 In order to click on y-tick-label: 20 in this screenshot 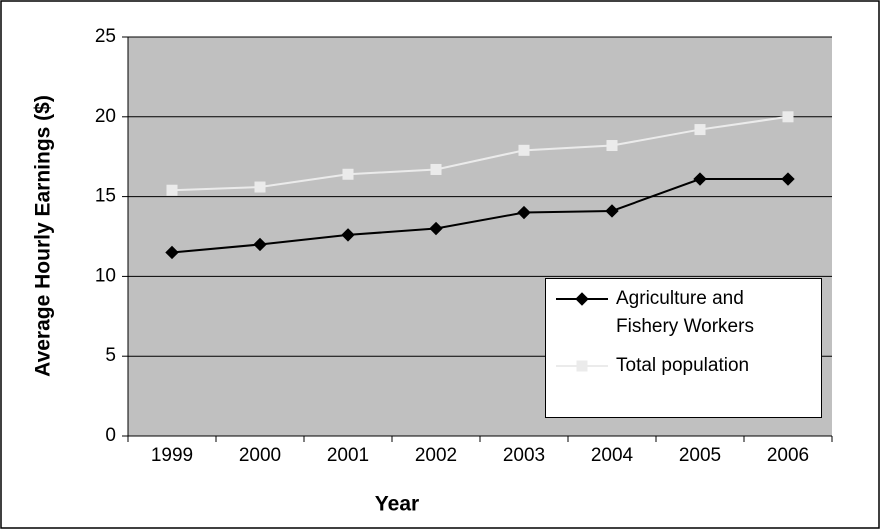, I will do `click(105, 116)`.